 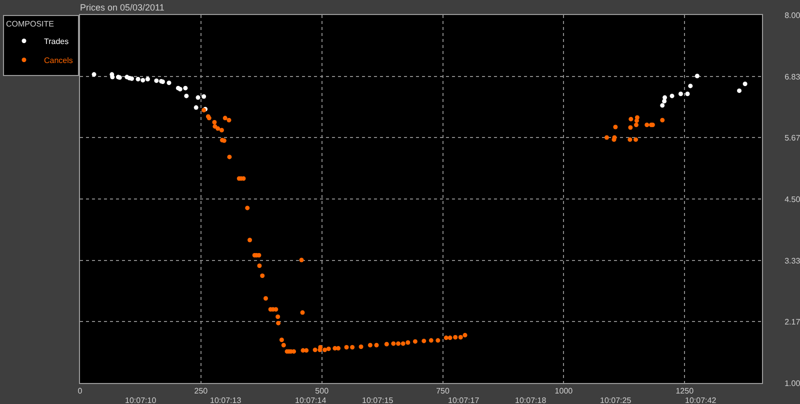 I want to click on text: 10:07:18, so click(x=531, y=400).